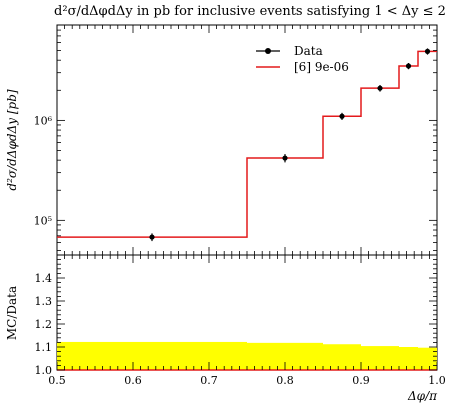 The height and width of the screenshot is (407, 450). Describe the element at coordinates (422, 396) in the screenshot. I see `x-axis-title: Δφ/π` at that location.